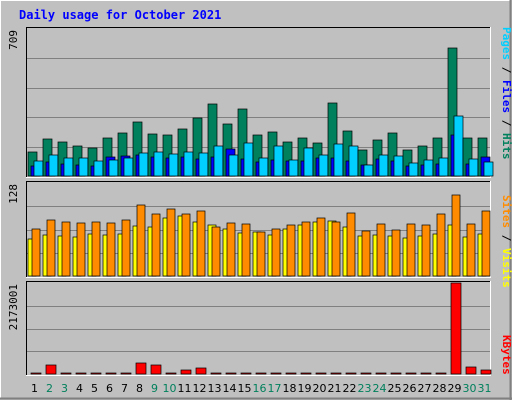  I want to click on day-label-20: 20, so click(320, 388).